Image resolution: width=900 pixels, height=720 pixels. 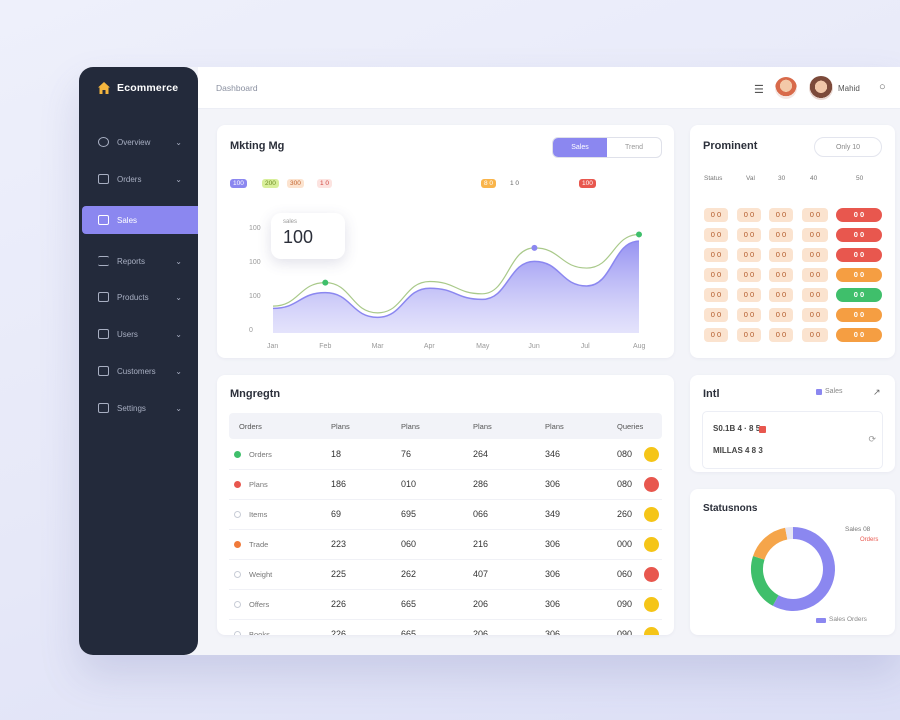 I want to click on menu-icon: ☰, so click(x=759, y=90).